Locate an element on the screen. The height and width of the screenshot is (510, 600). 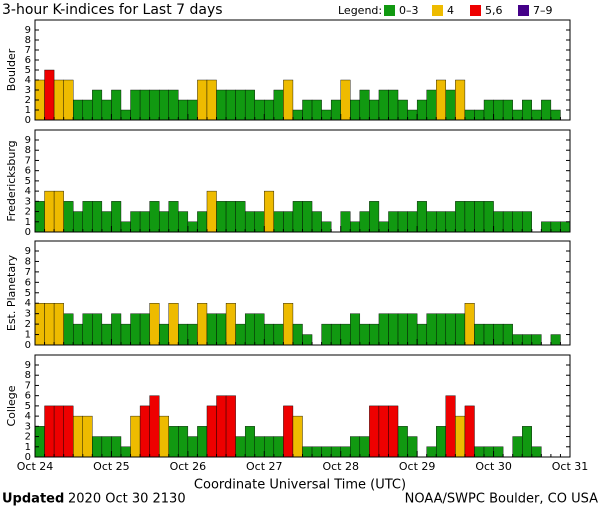
x-tick-label: Oct 28 is located at coordinates (340, 466).